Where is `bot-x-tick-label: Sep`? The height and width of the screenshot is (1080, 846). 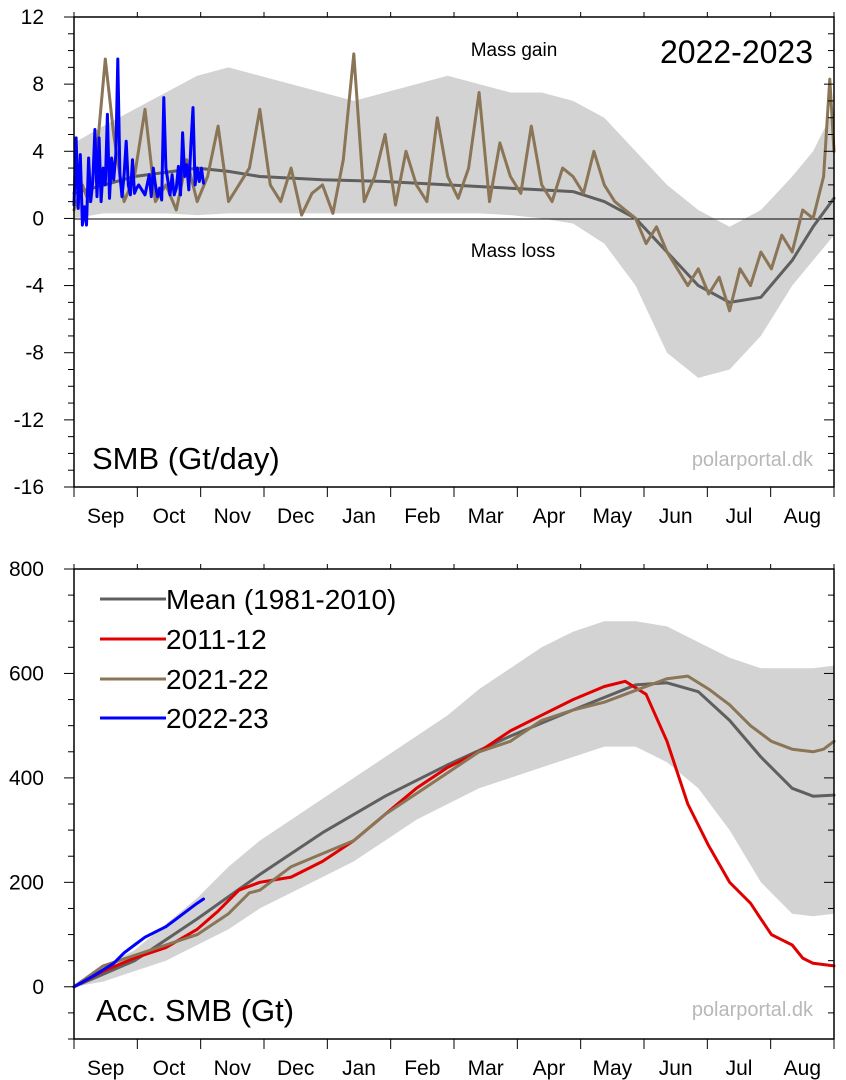
bot-x-tick-label: Sep is located at coordinates (105, 1068).